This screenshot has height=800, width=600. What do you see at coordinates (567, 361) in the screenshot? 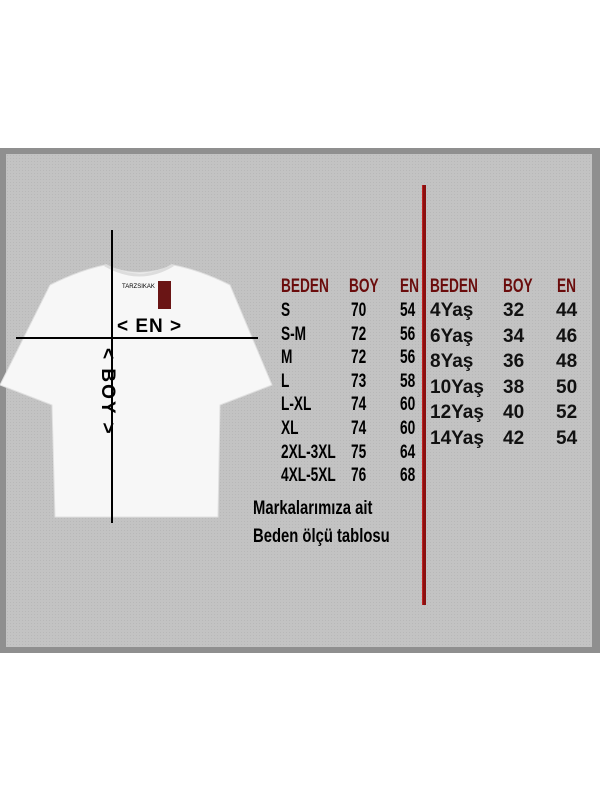
I see `width-cell: 48` at bounding box center [567, 361].